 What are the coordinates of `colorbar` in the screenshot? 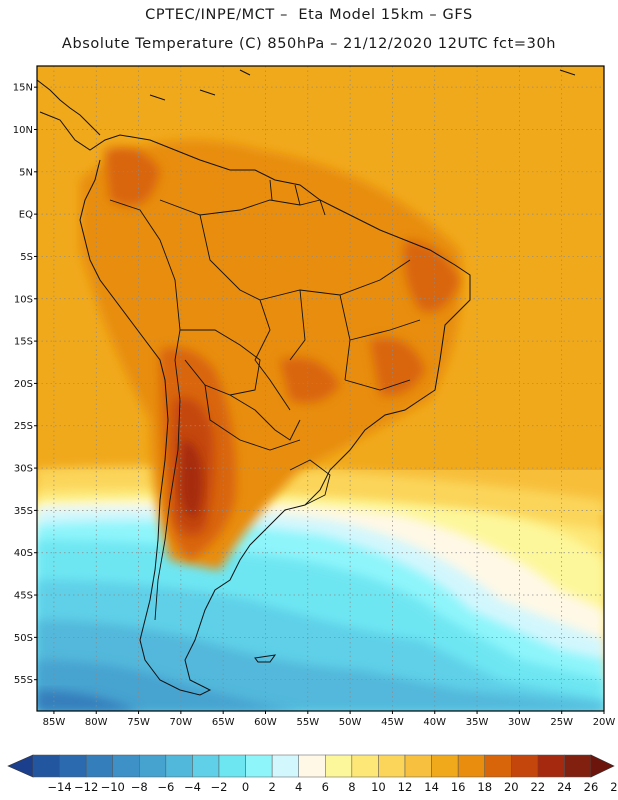 It's located at (311, 766).